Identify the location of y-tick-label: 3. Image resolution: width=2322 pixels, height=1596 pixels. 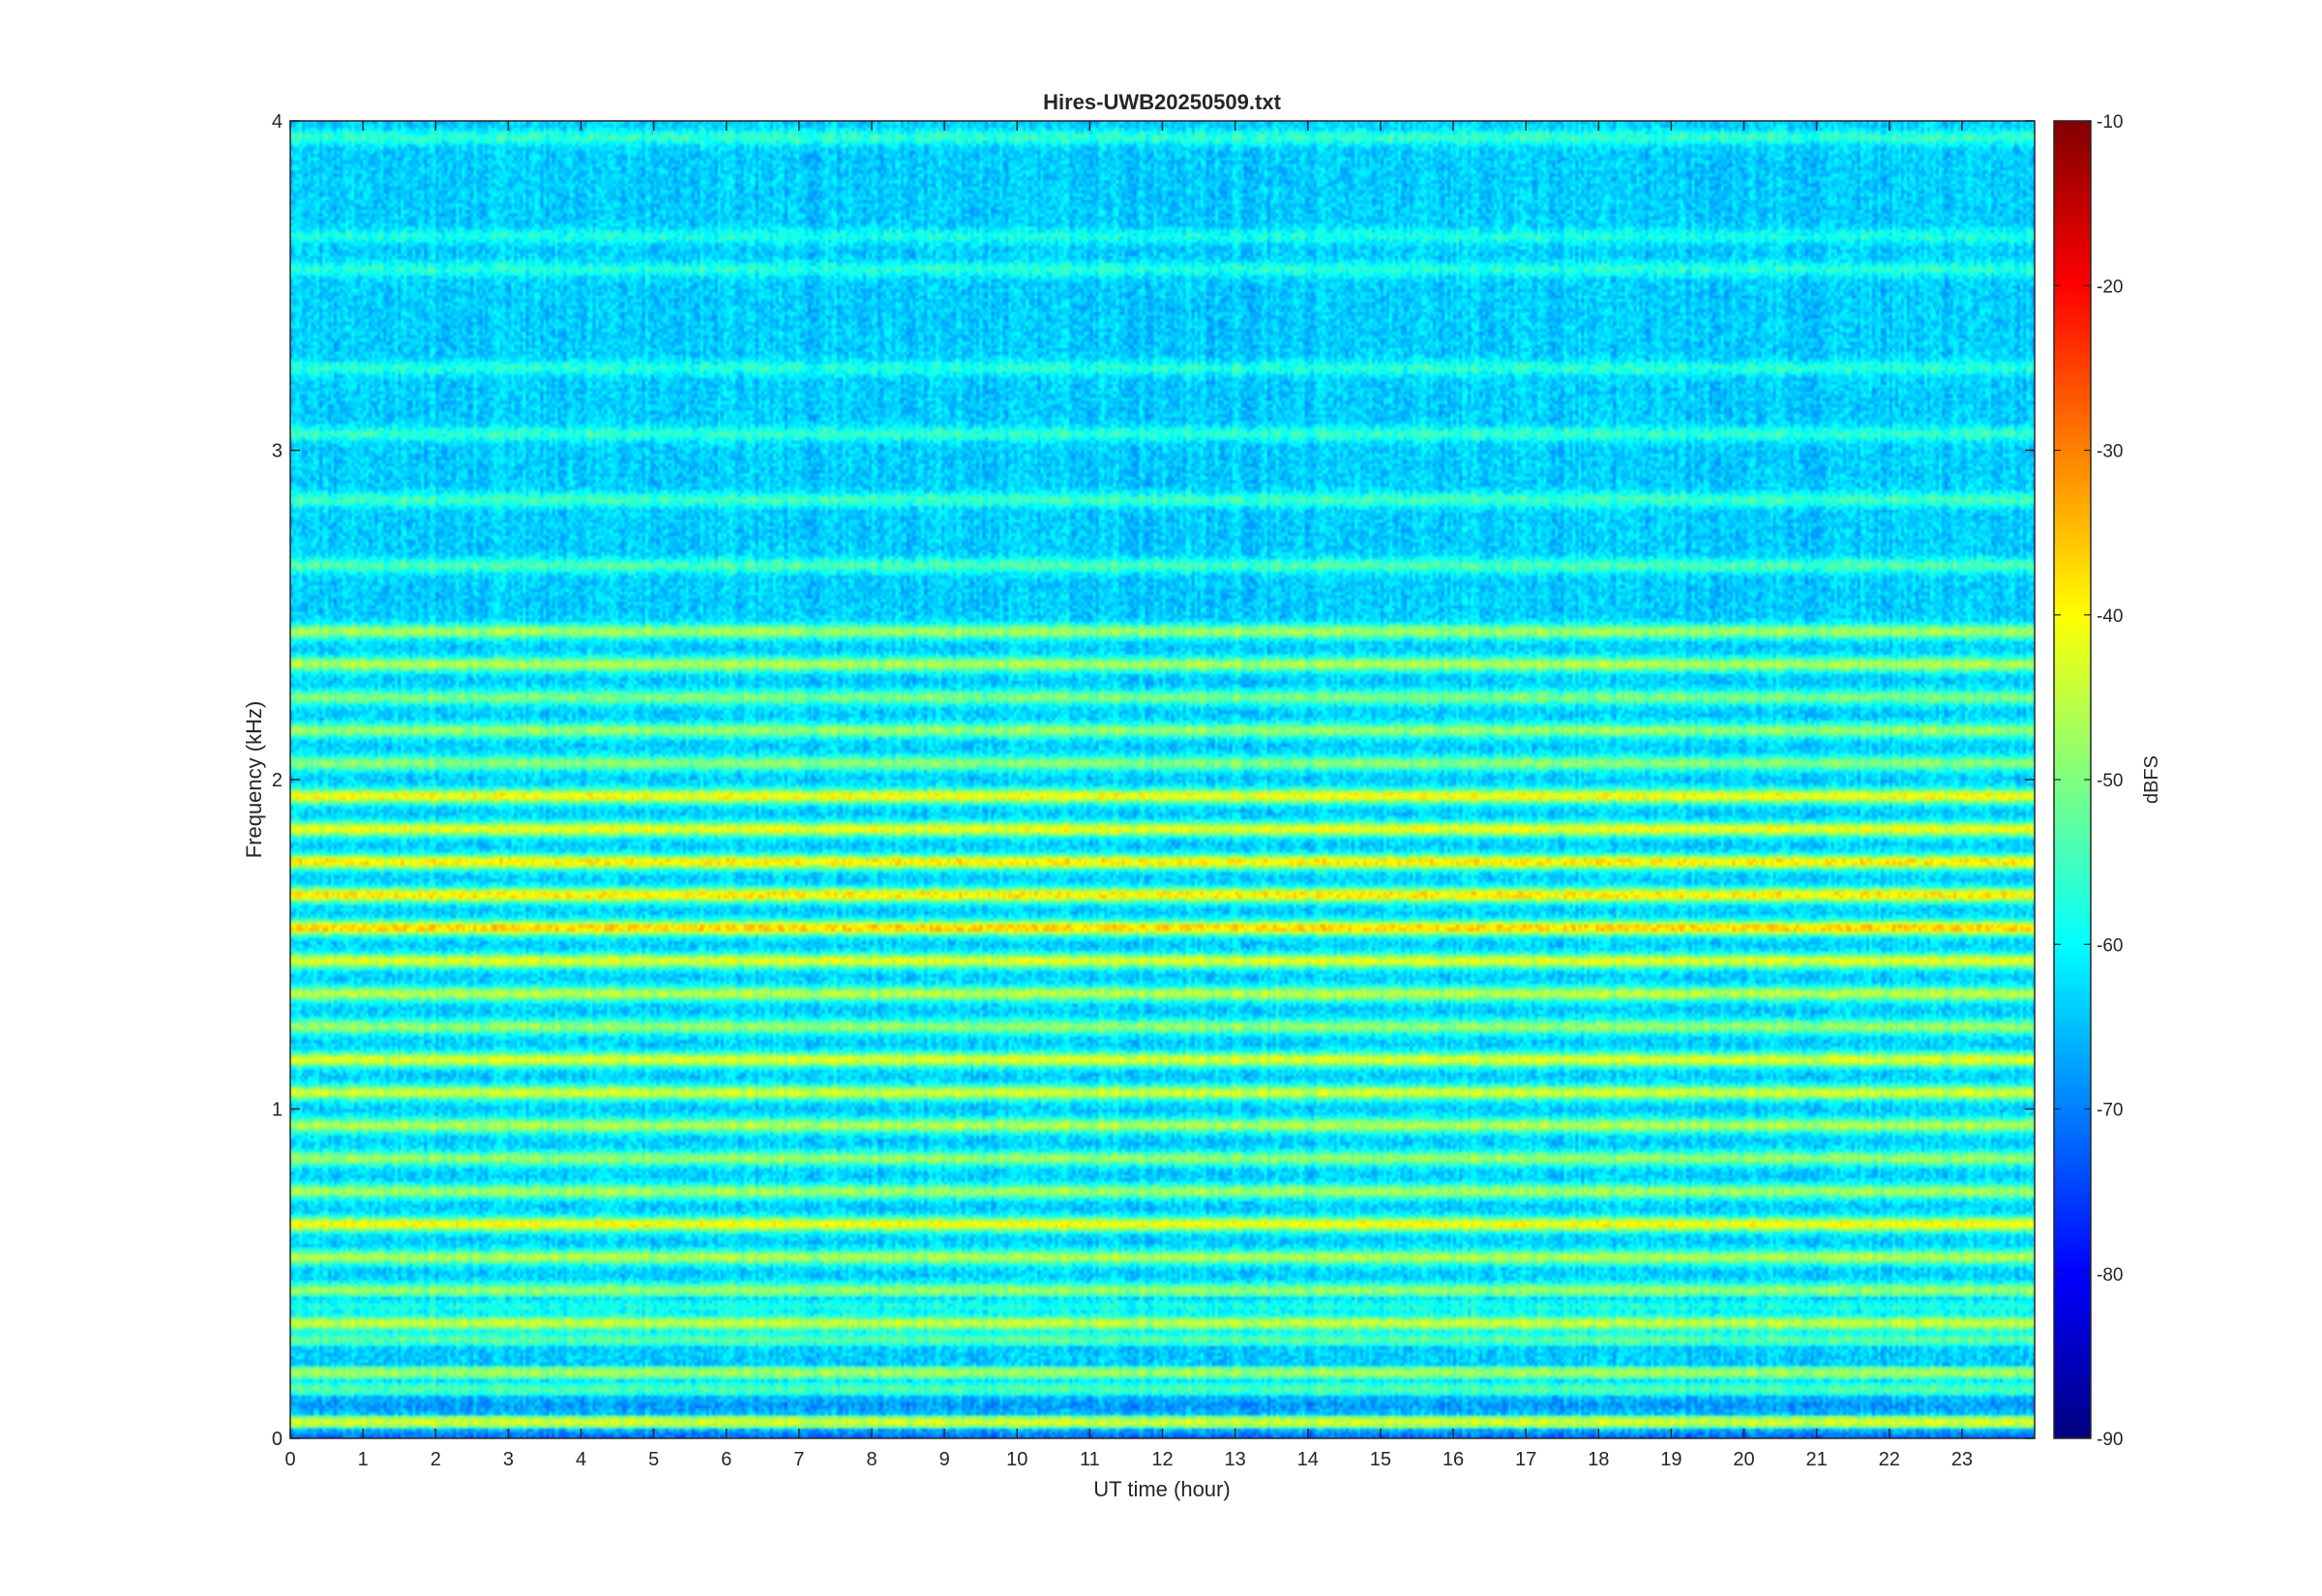
(277, 451).